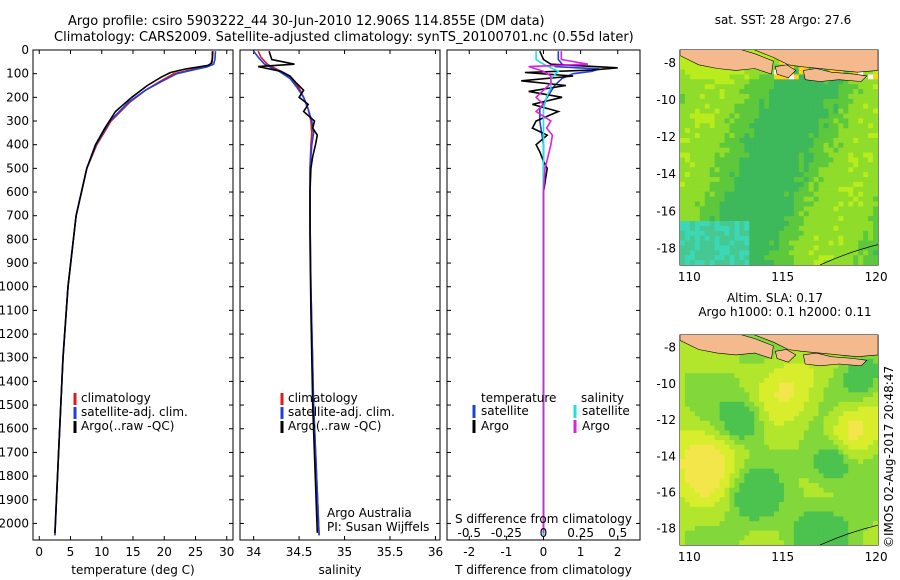  What do you see at coordinates (618, 552) in the screenshot?
I see `difference-xtick-label: 2` at bounding box center [618, 552].